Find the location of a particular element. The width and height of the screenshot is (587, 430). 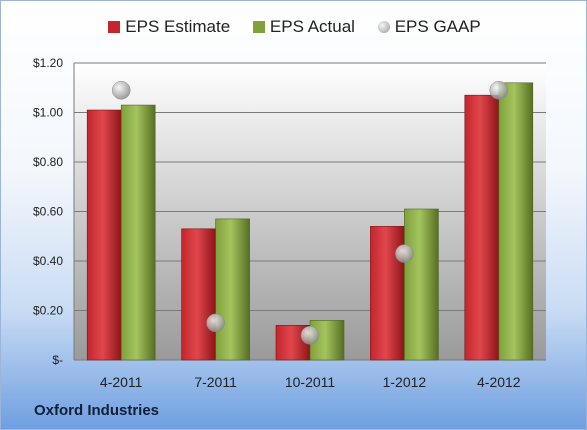

company-name: Oxford Industries is located at coordinates (97, 410).